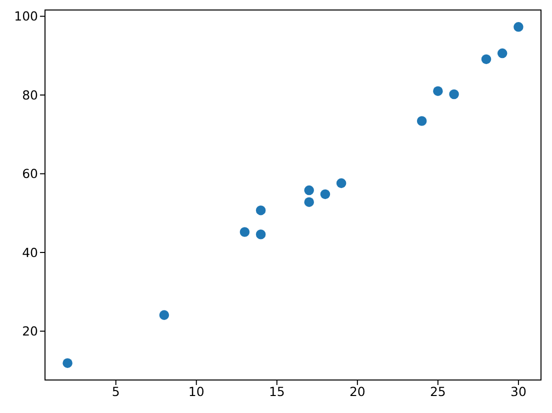 The image size is (552, 413). Describe the element at coordinates (518, 391) in the screenshot. I see `x-tick-label: 30` at that location.